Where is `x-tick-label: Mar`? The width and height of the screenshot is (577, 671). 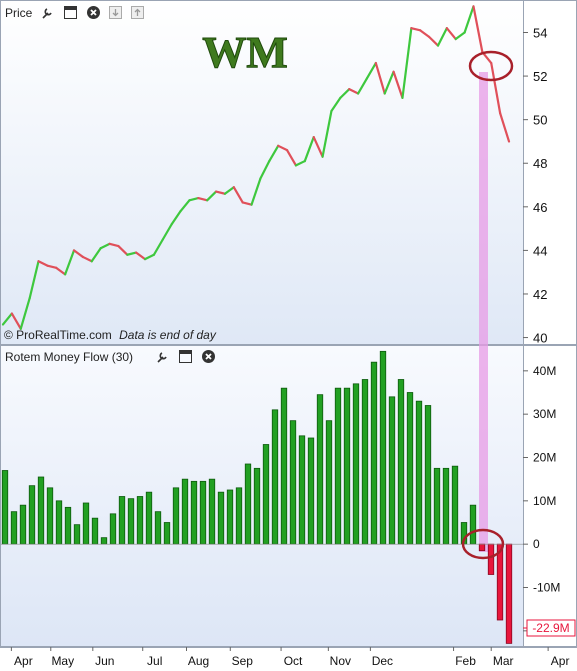 x-tick-label: Mar is located at coordinates (503, 661).